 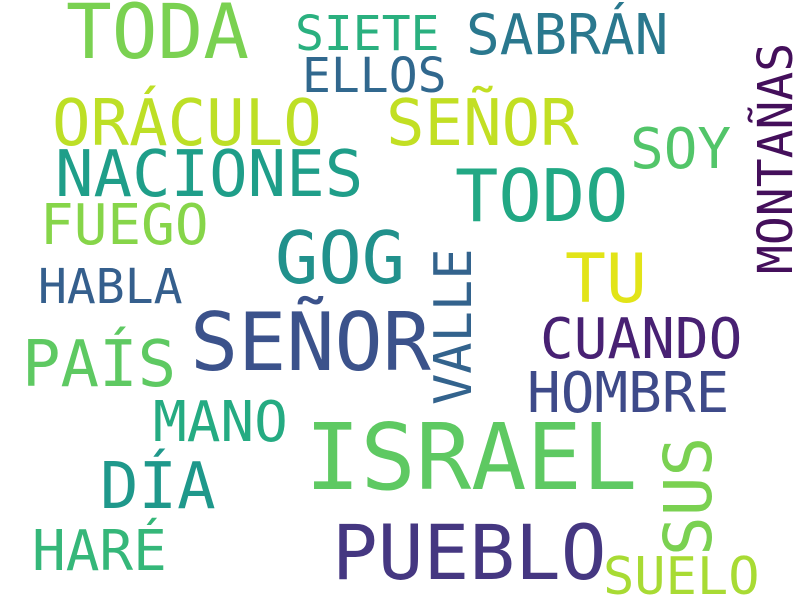 What do you see at coordinates (774, 158) in the screenshot?
I see `word-montanas-vertical: MONTAÑAS` at bounding box center [774, 158].